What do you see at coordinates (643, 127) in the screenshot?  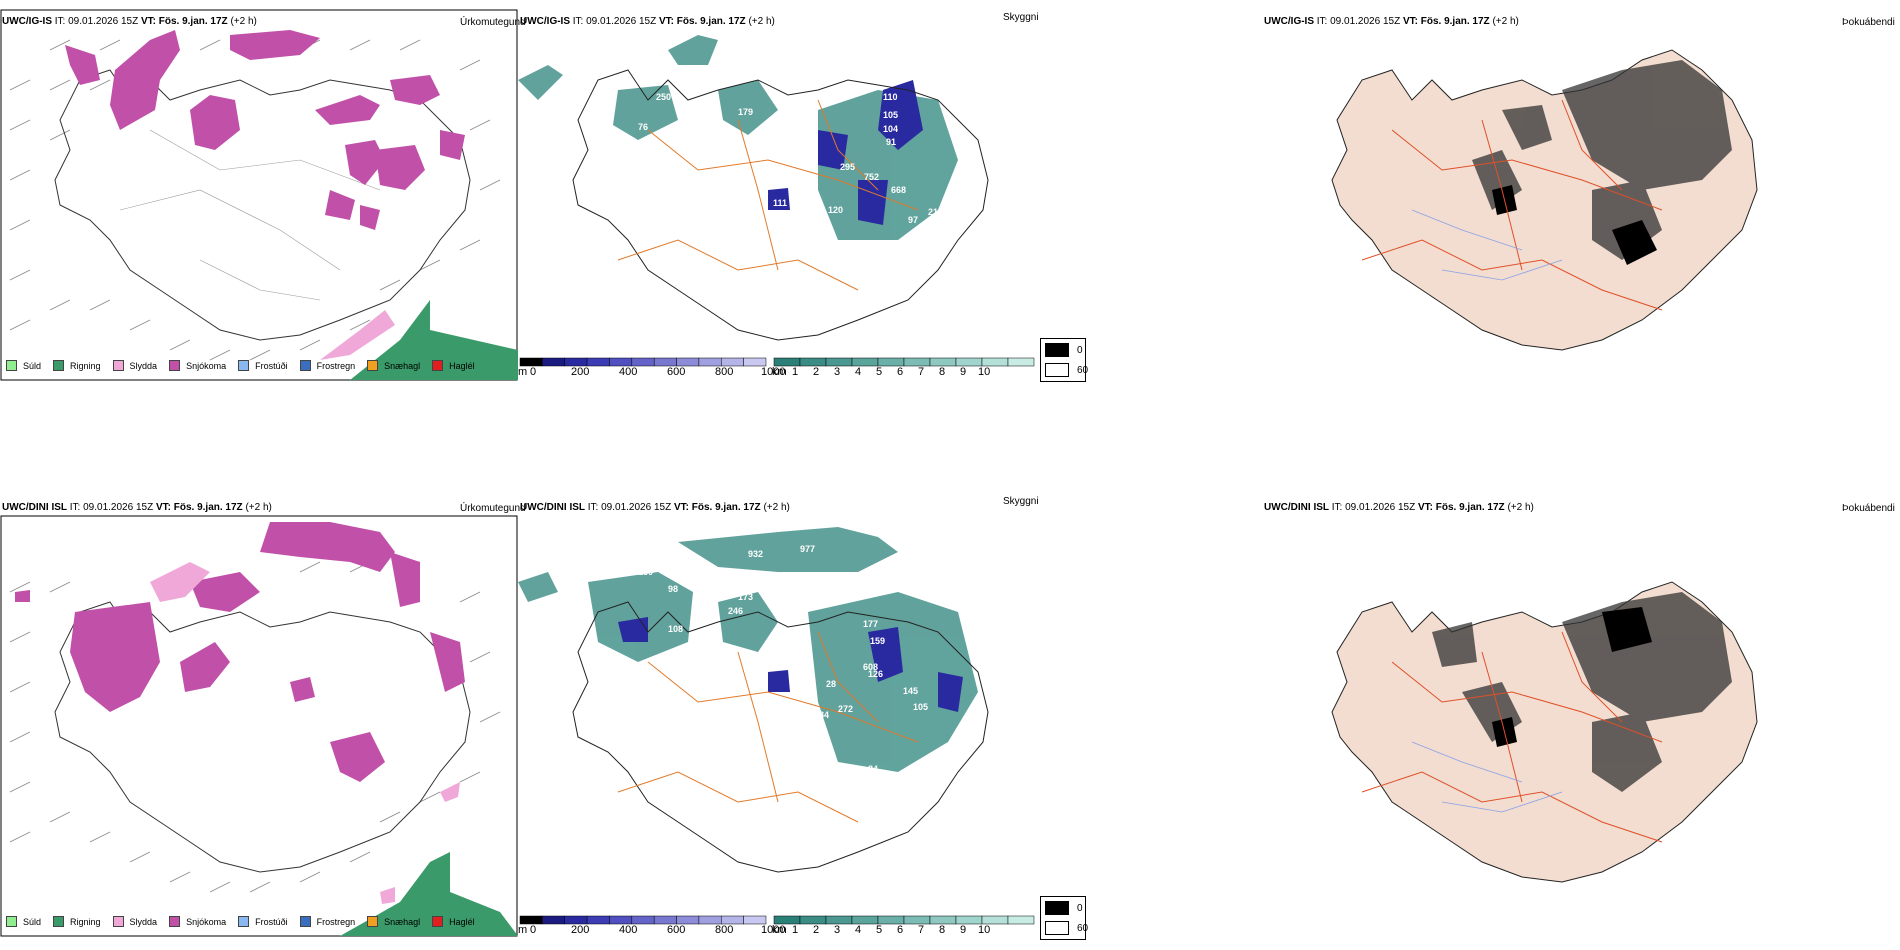 I see `vis-label: 76` at bounding box center [643, 127].